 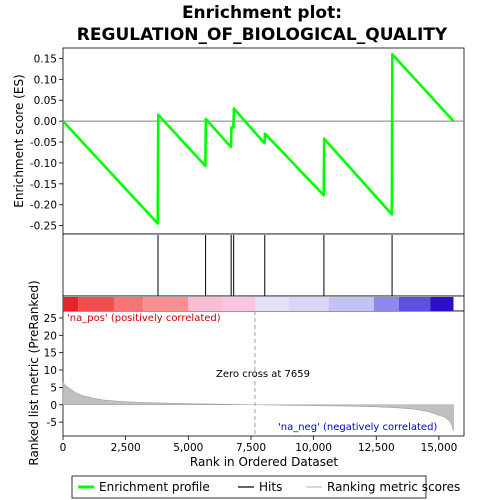 I want to click on es-y-tick-label: -0.20, so click(x=43, y=206).